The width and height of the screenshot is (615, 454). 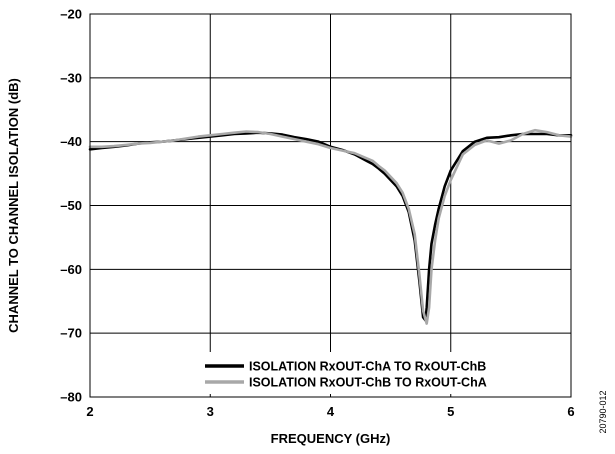 I want to click on y-axis-label: CHANNEL TO CHANNEL ISOLATION (dB), so click(x=13, y=205).